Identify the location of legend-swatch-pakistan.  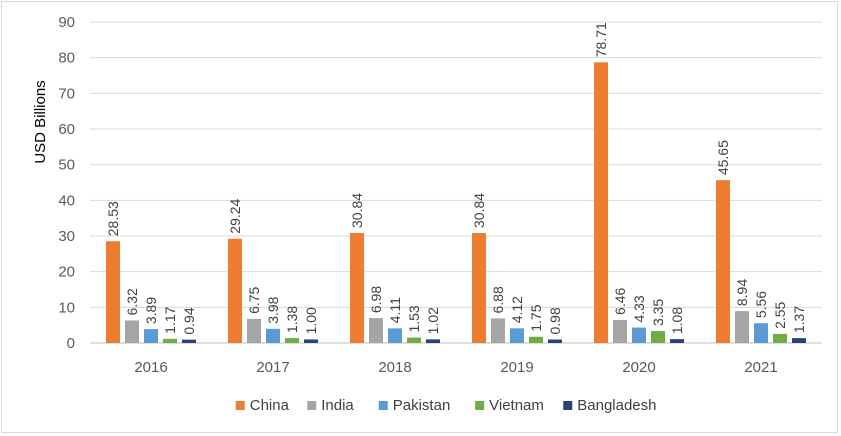
(383, 405).